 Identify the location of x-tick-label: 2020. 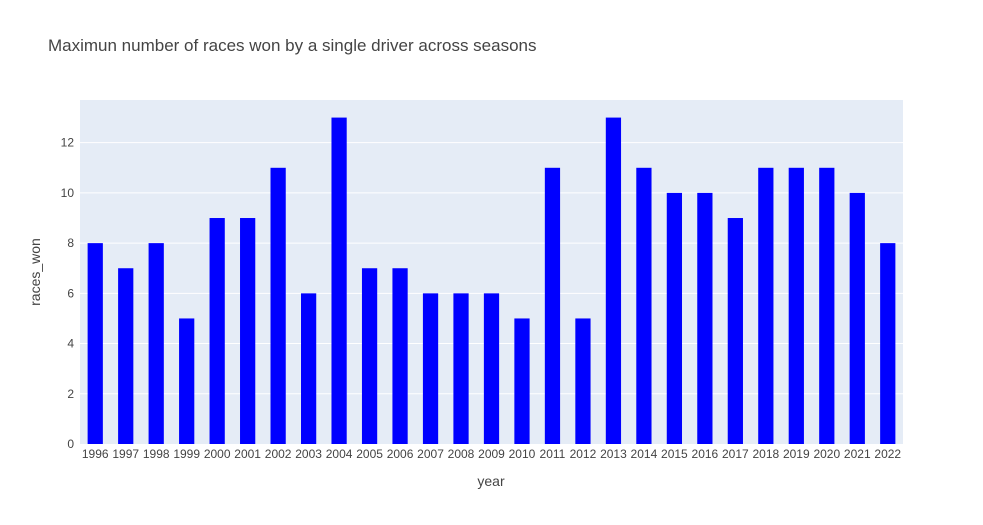
(826, 454).